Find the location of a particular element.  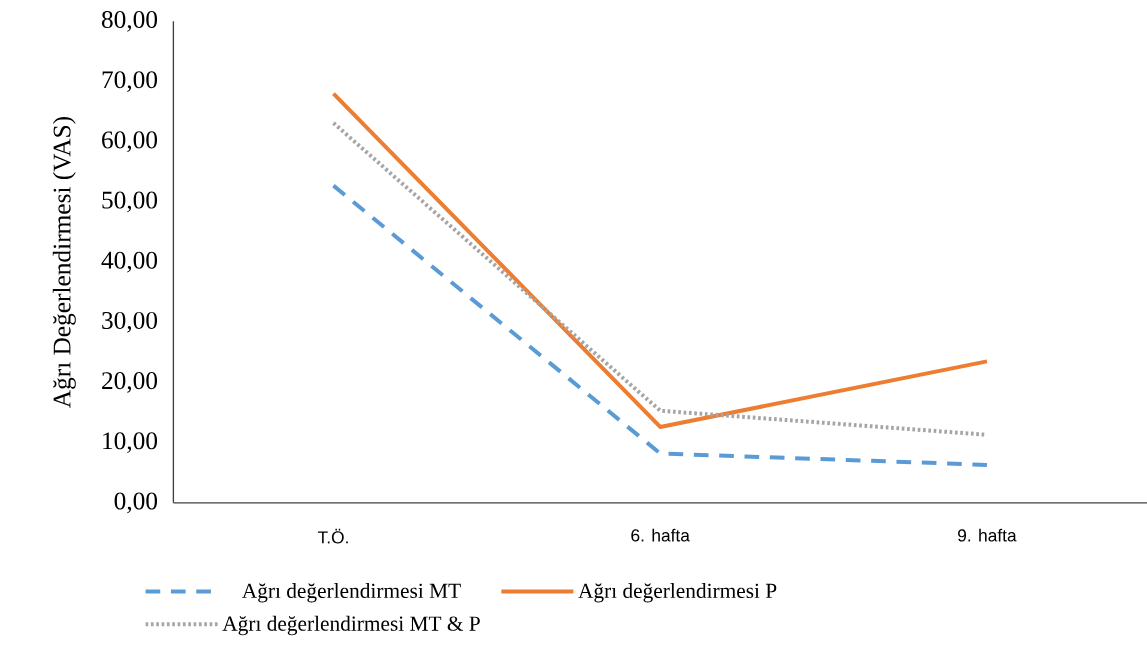

y-tick-label: 80,00 is located at coordinates (129, 21).